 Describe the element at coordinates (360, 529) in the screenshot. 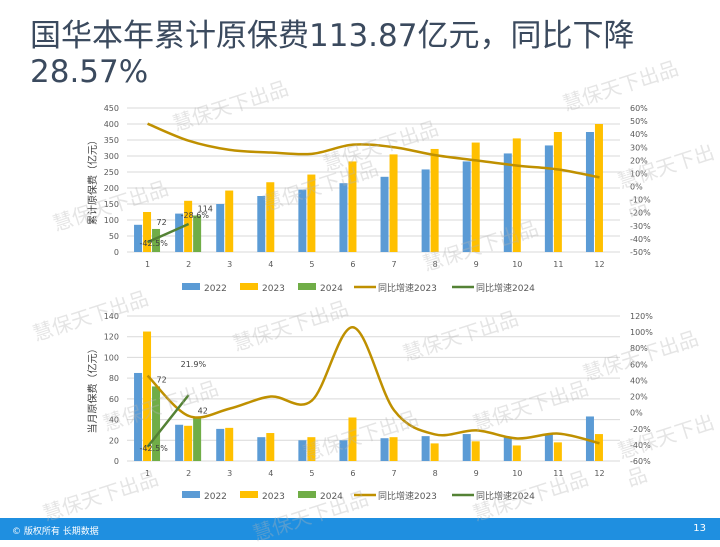

I see `footer: © 版权所有 长期数据 13` at that location.